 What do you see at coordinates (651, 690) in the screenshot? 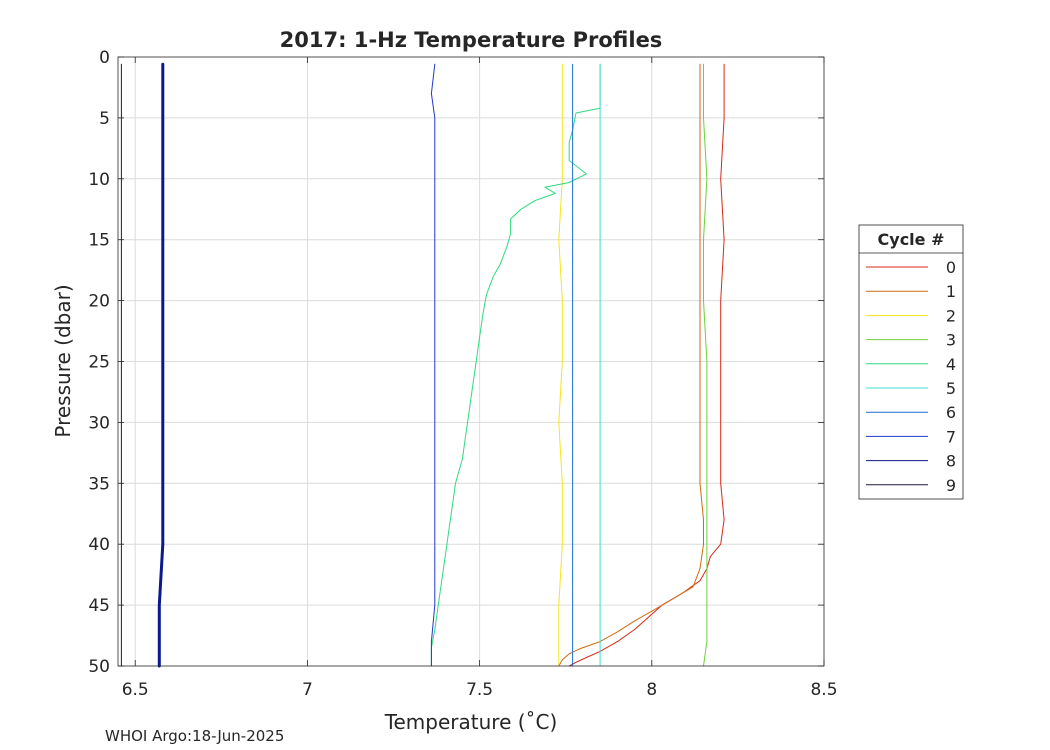
I see `x-tick-label: 8` at bounding box center [651, 690].